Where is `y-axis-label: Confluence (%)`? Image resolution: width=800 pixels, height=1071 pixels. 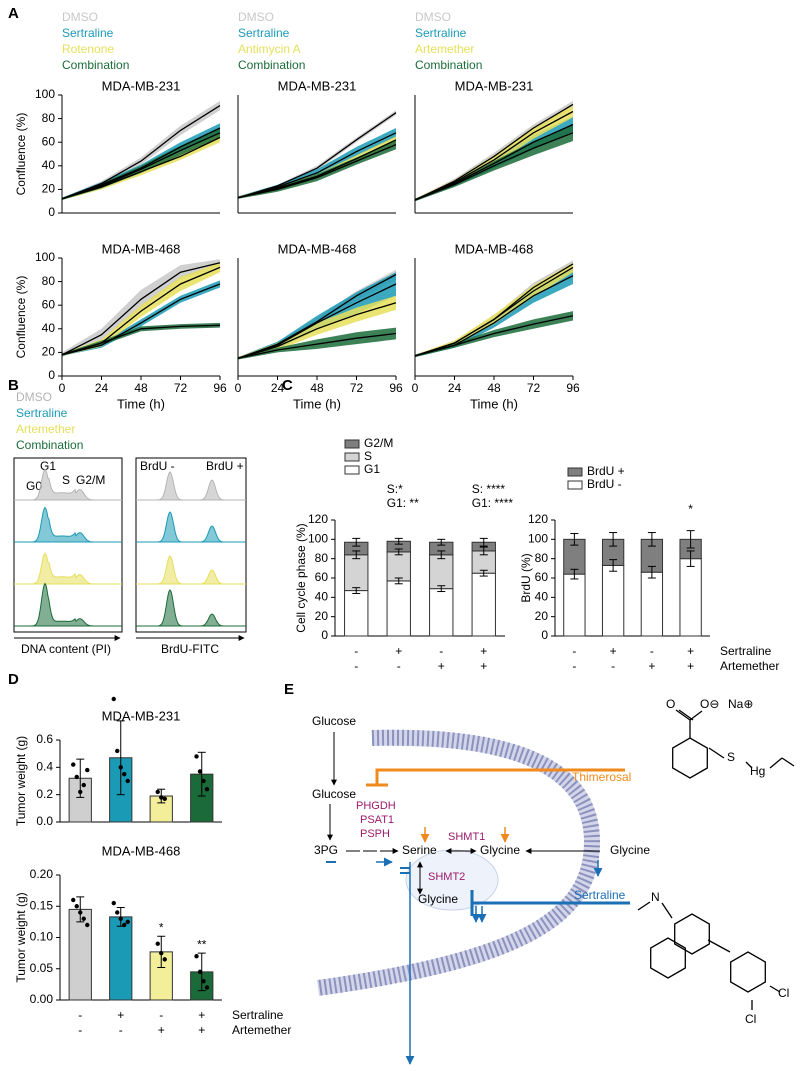 y-axis-label: Confluence (%) is located at coordinates (21, 154).